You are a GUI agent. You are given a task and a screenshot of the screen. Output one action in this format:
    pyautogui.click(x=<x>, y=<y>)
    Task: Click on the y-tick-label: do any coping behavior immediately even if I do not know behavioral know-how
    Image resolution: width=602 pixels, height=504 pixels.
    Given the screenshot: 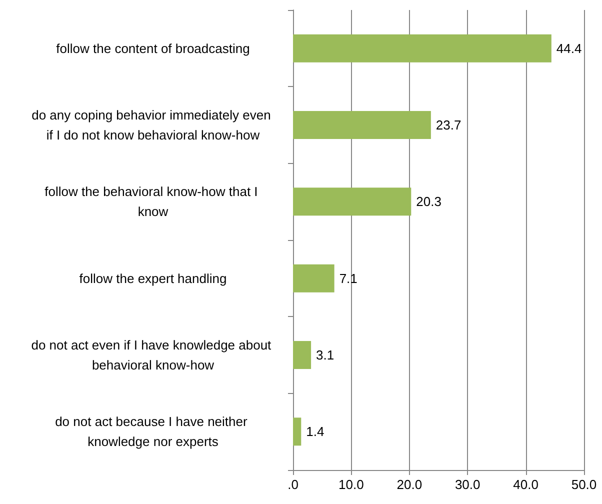 What is the action you would take?
    pyautogui.click(x=153, y=125)
    